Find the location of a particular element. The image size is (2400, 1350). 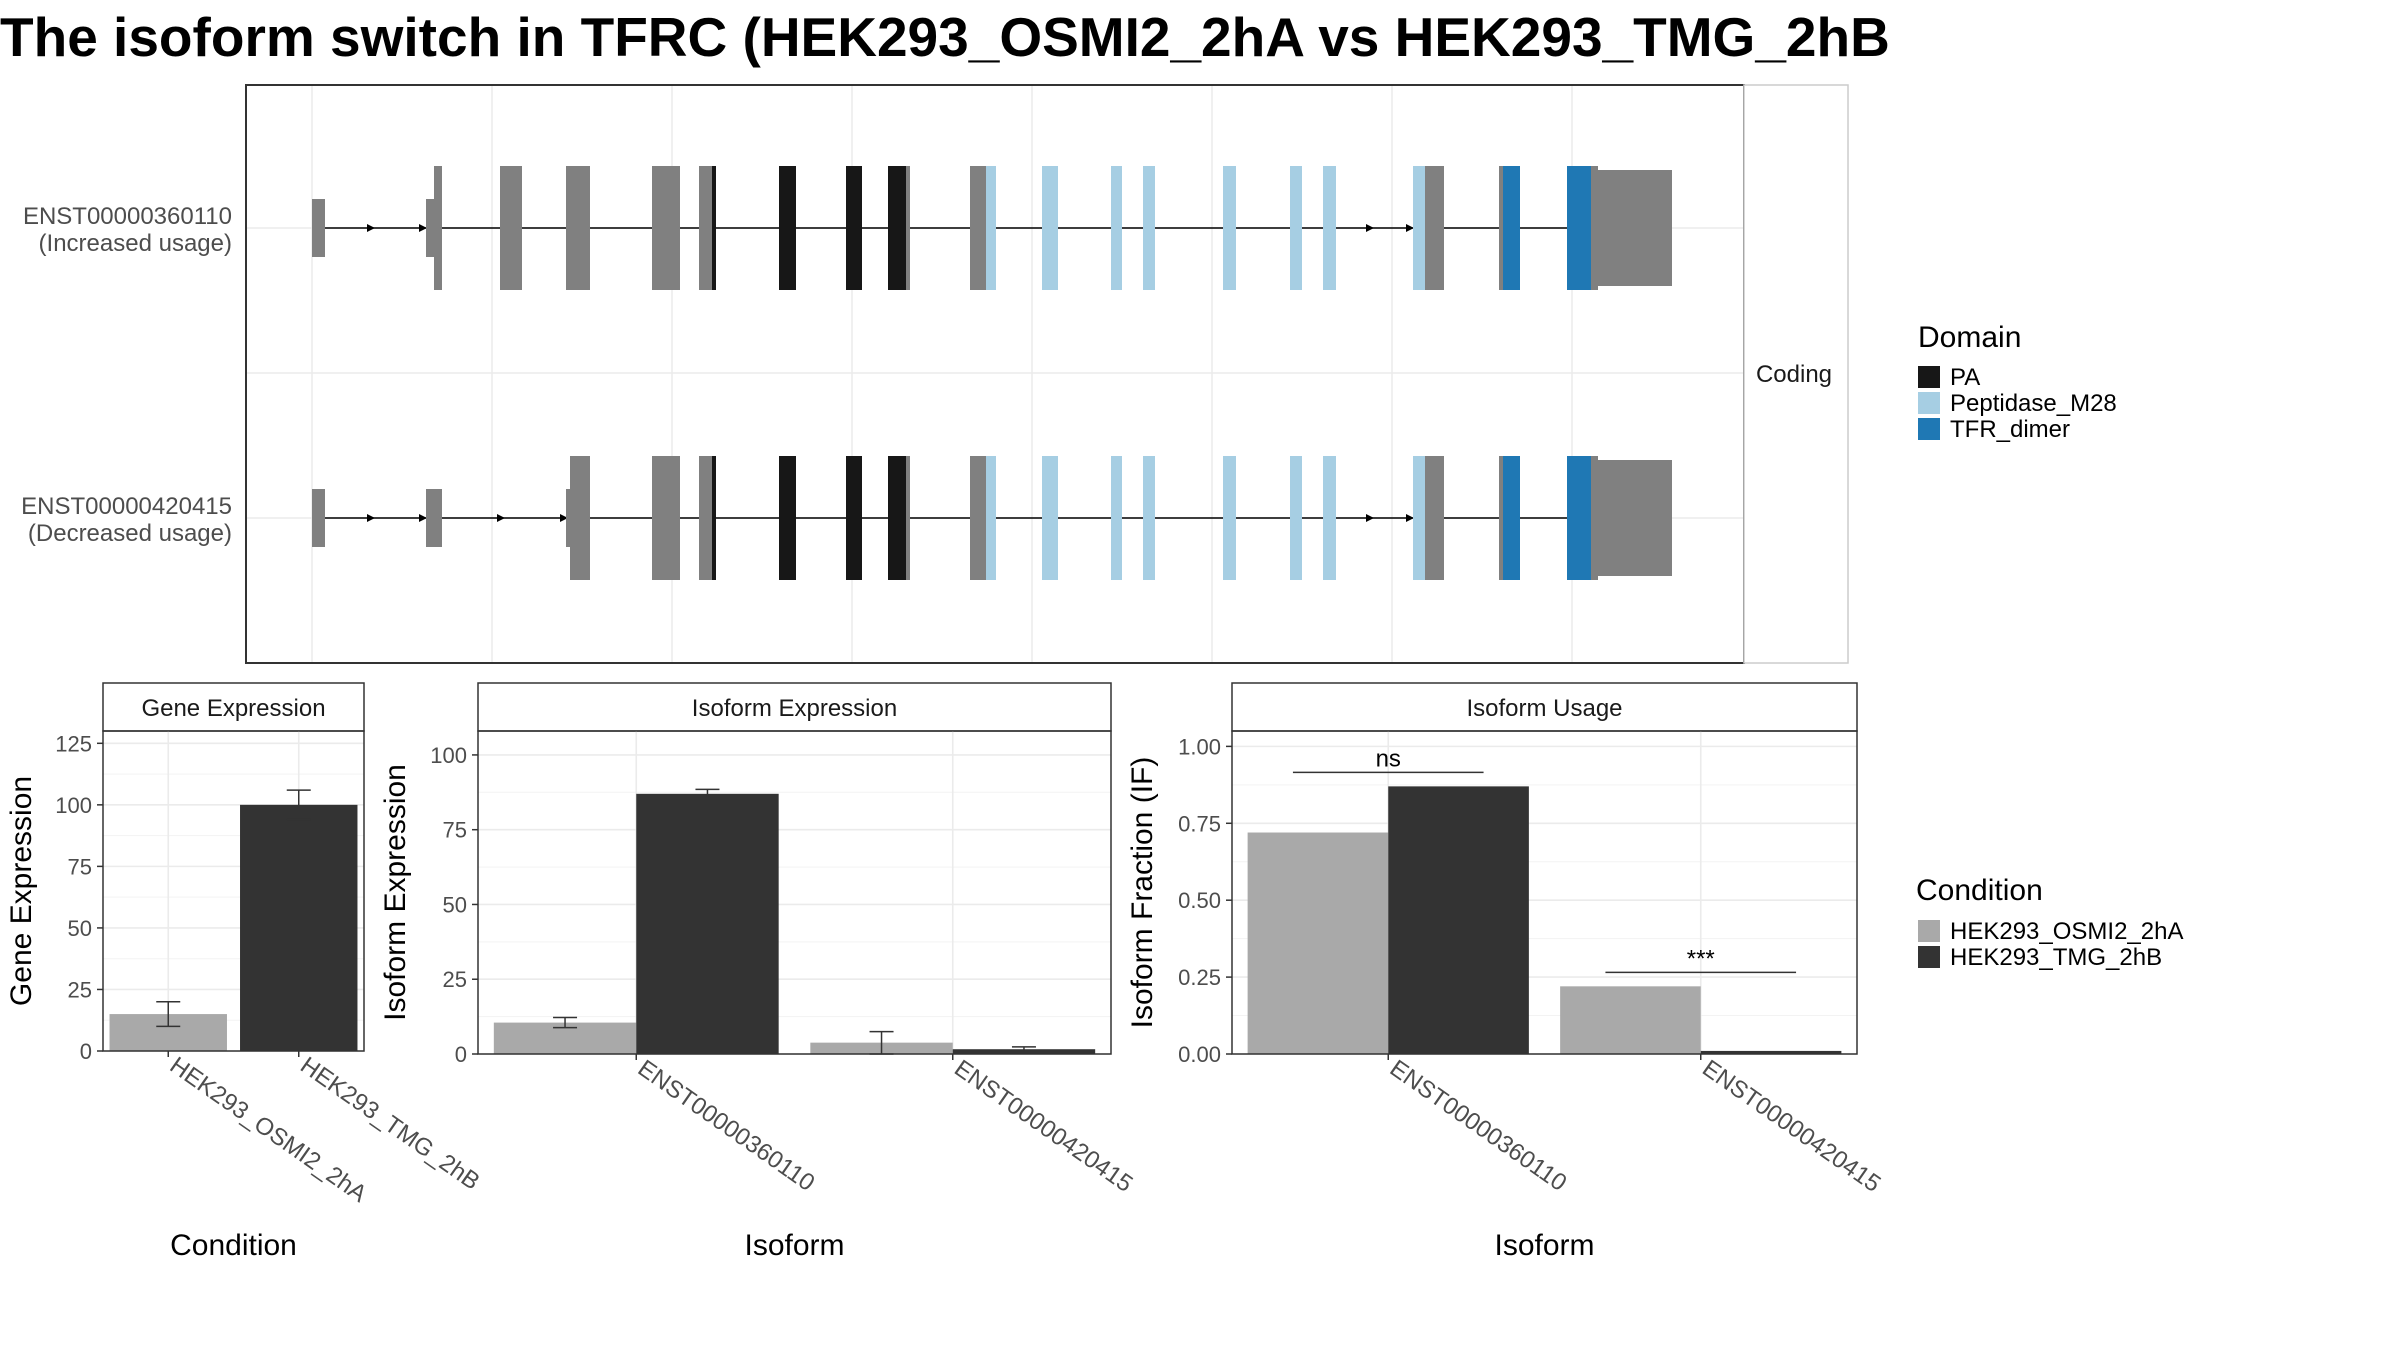

track-2-usage-label: (Decreased usage) is located at coordinates (130, 533).